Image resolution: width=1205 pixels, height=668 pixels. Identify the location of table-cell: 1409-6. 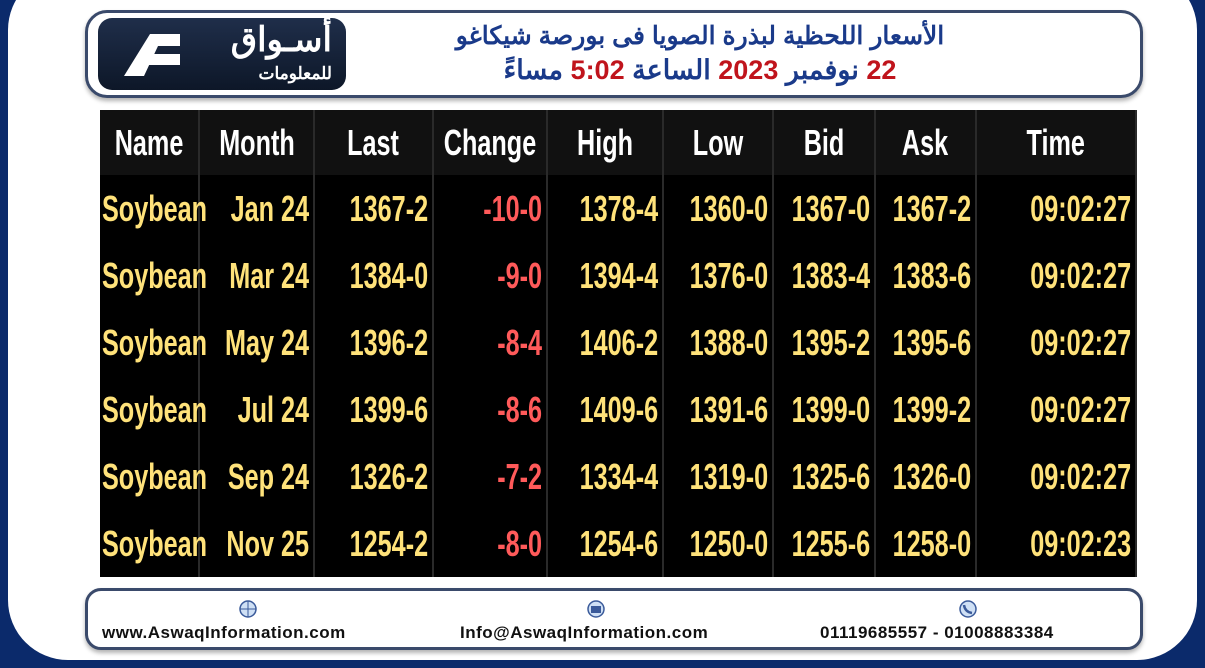
(606, 409).